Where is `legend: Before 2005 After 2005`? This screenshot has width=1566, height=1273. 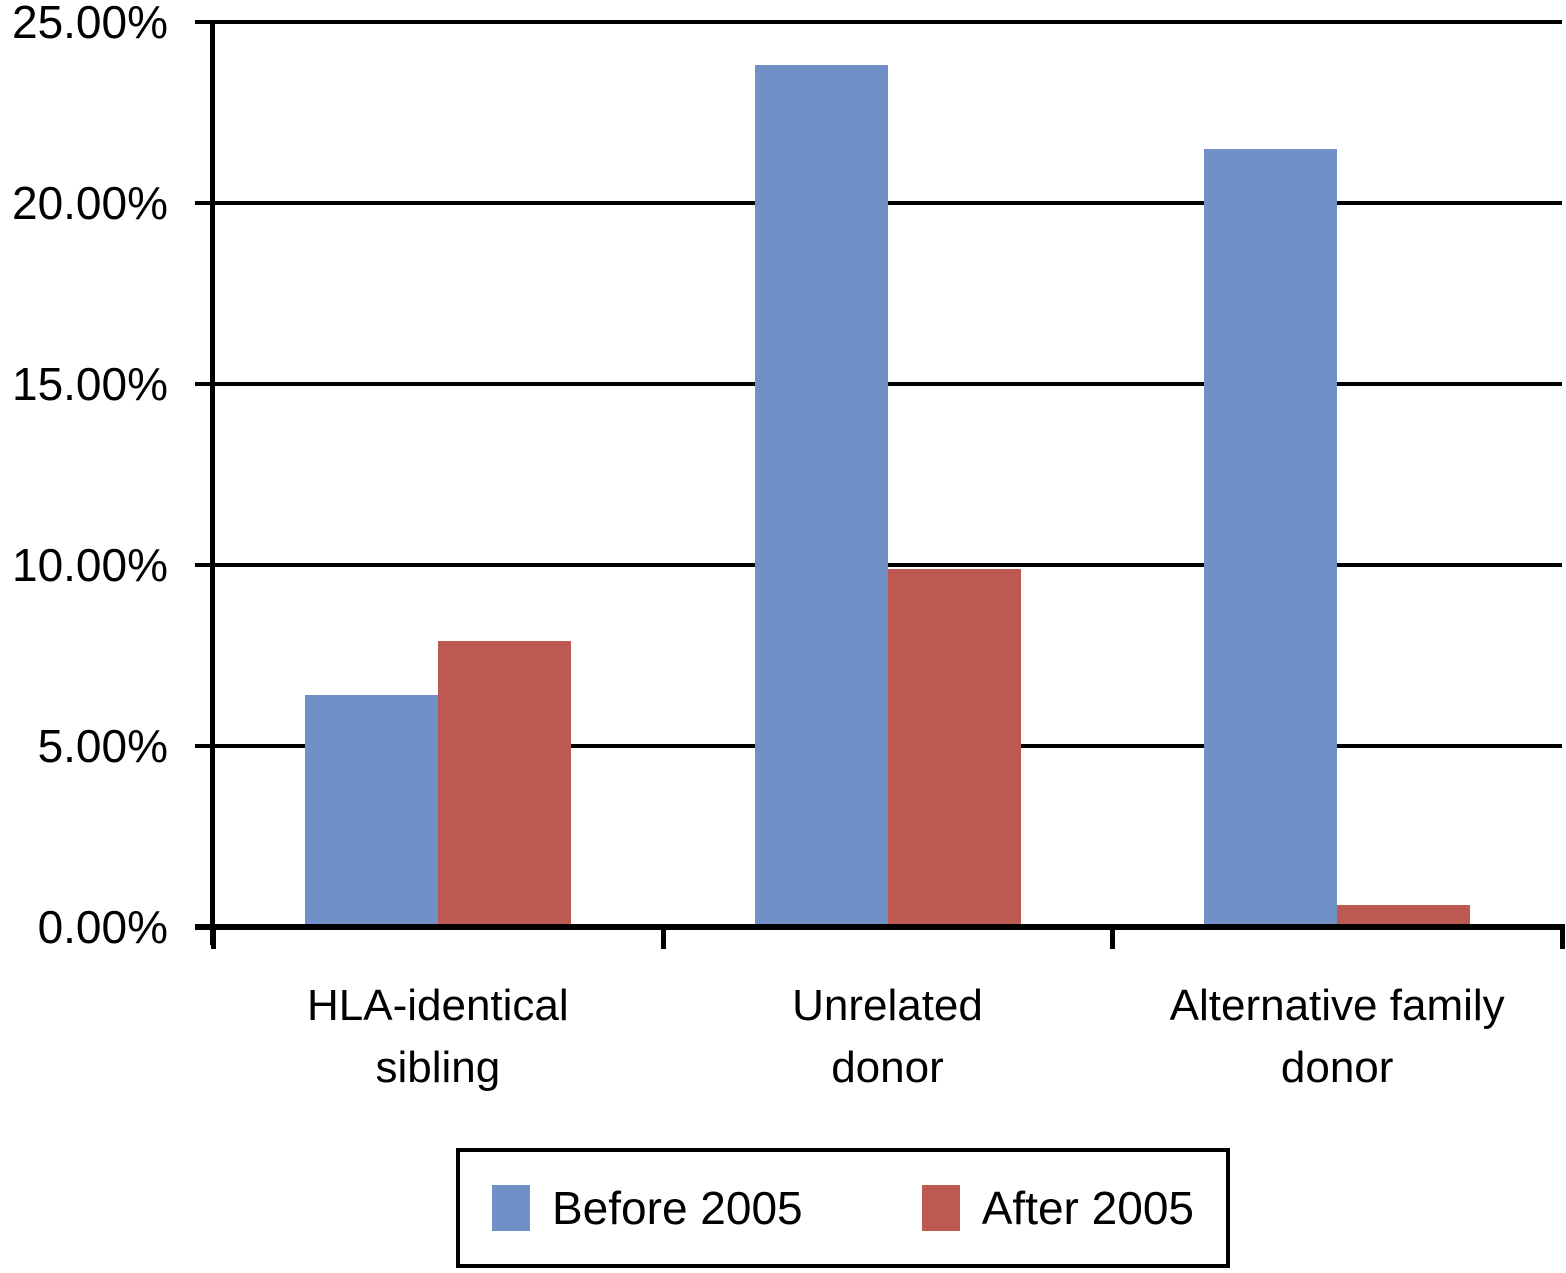 legend: Before 2005 After 2005 is located at coordinates (843, 1208).